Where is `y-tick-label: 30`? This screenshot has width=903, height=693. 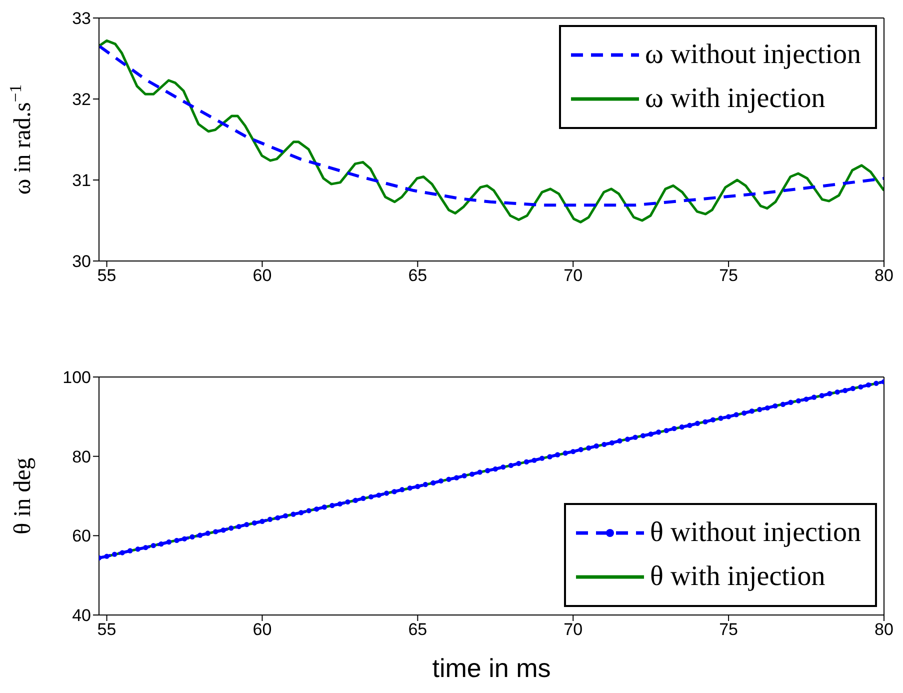
y-tick-label: 30 is located at coordinates (81, 262).